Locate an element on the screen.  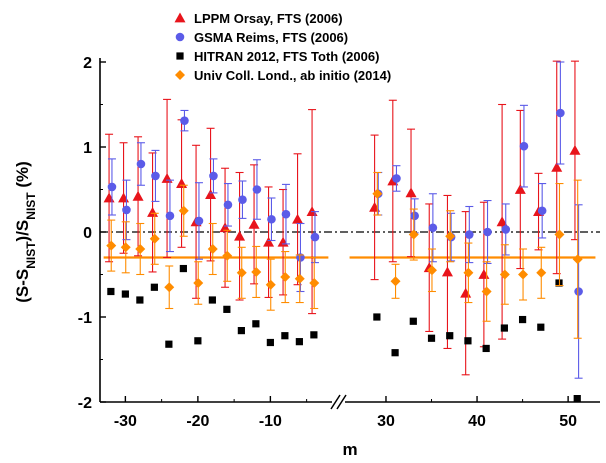
legend-entry: HITRAN 2012, FTS Toth (2006) is located at coordinates (277, 56).